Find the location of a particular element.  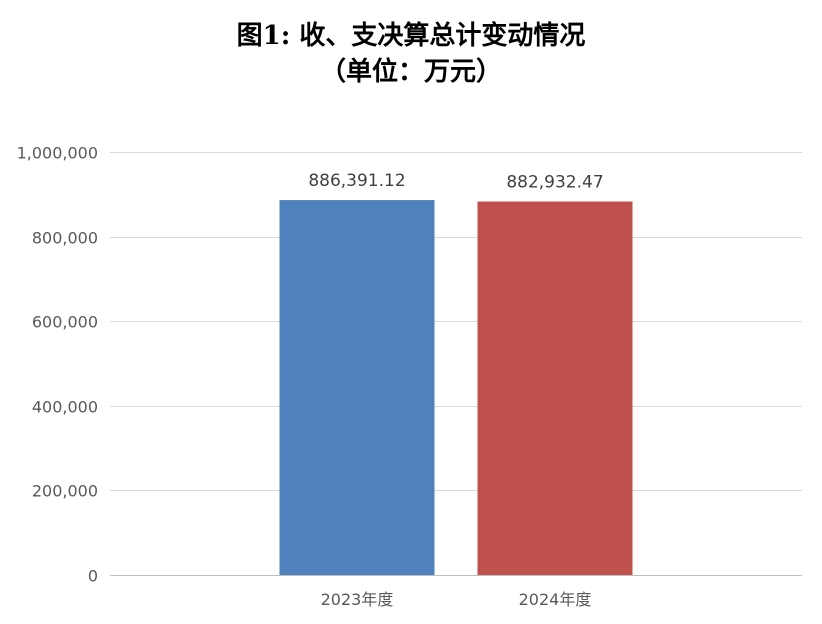

y-tick-label: 600,000 is located at coordinates (65, 322).